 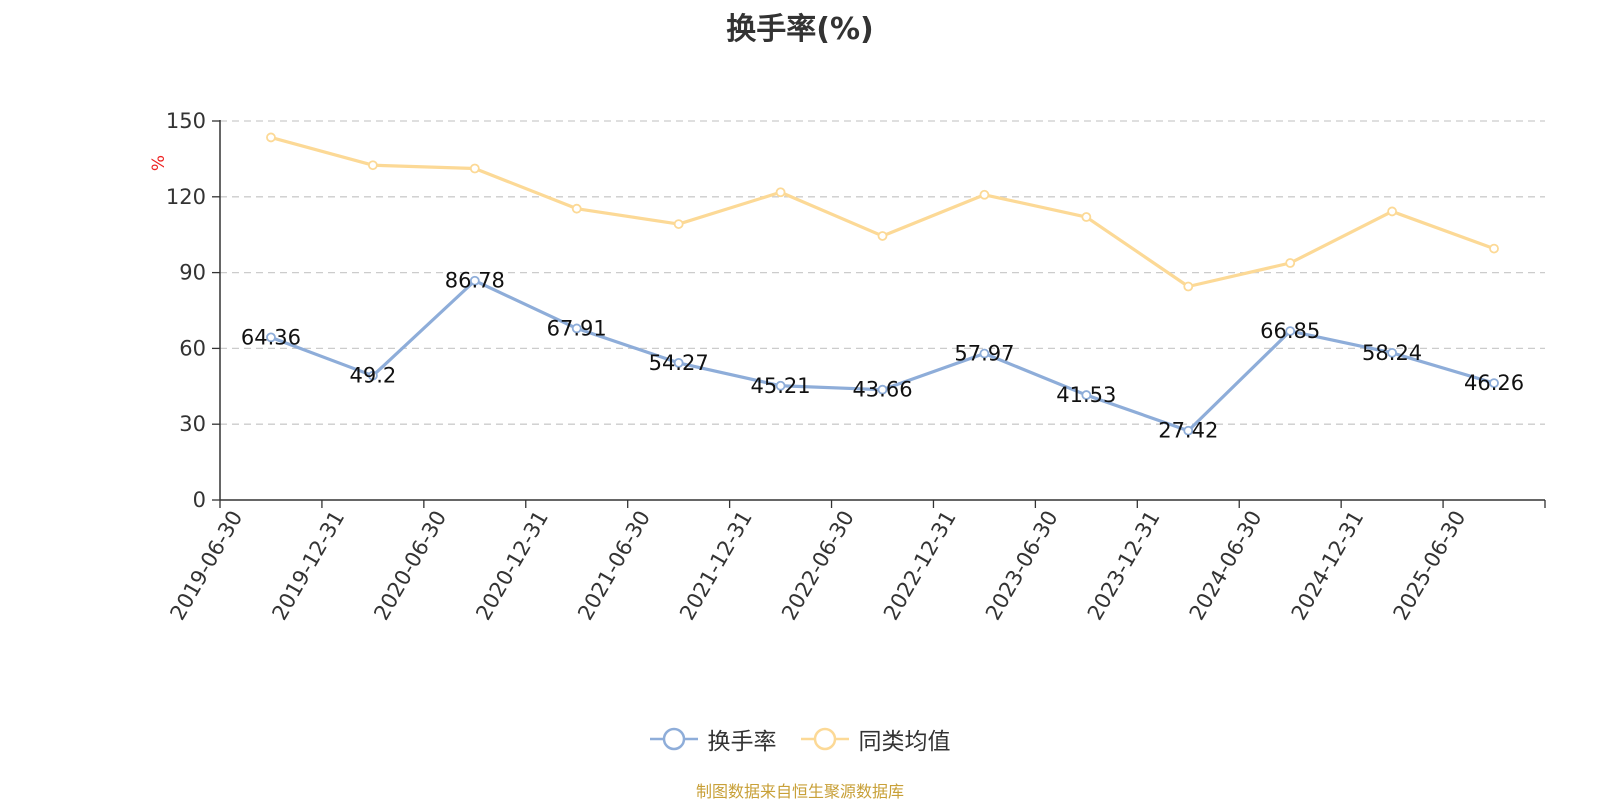 What do you see at coordinates (920, 566) in the screenshot?
I see `x-tick-label: 2022-12-31` at bounding box center [920, 566].